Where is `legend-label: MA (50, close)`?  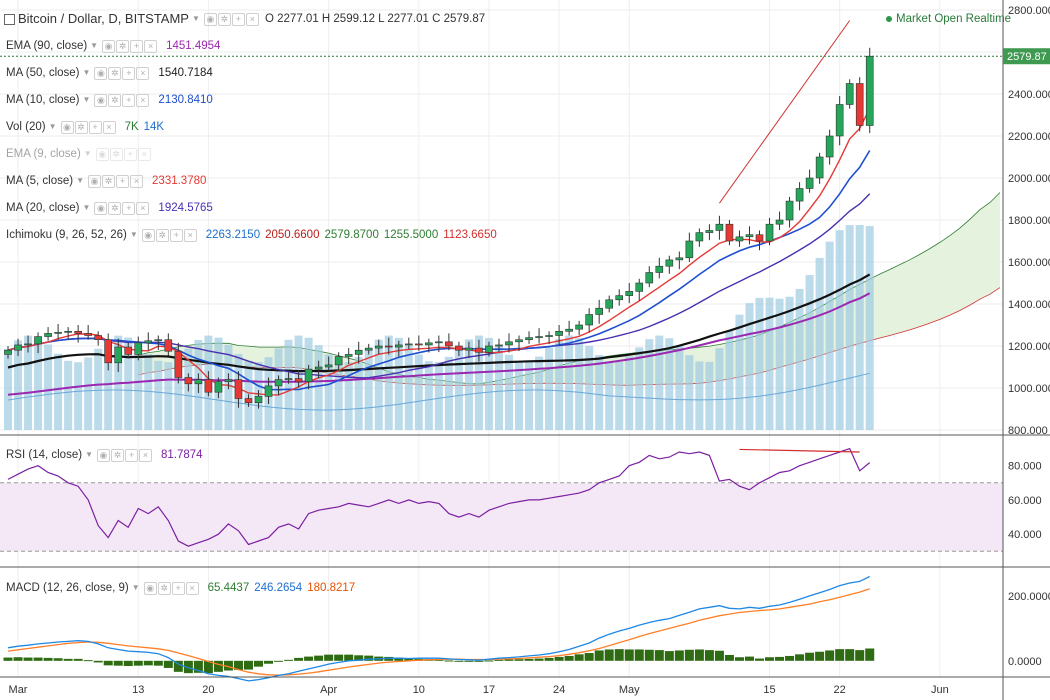
legend-label: MA (50, close) is located at coordinates (43, 73).